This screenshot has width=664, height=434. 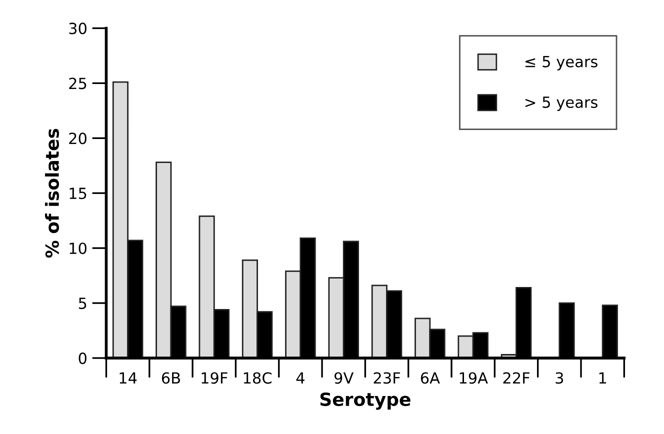 What do you see at coordinates (562, 103) in the screenshot?
I see `legend-label: > 5 years` at bounding box center [562, 103].